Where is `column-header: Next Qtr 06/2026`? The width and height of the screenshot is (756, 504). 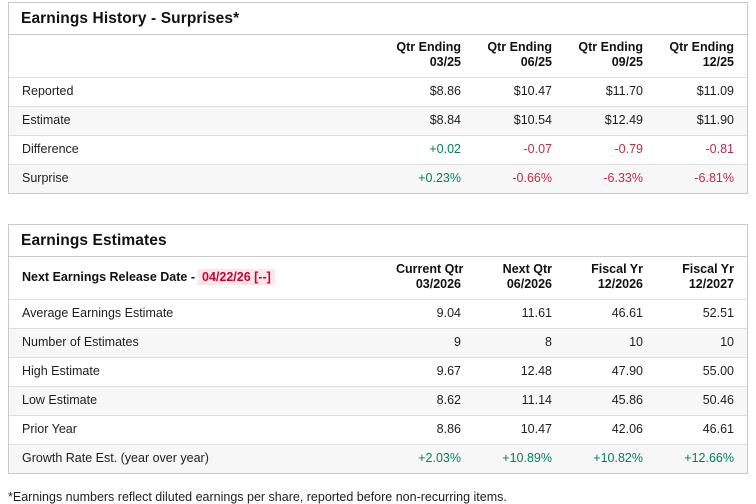
column-header: Next Qtr 06/2026 is located at coordinates (527, 276).